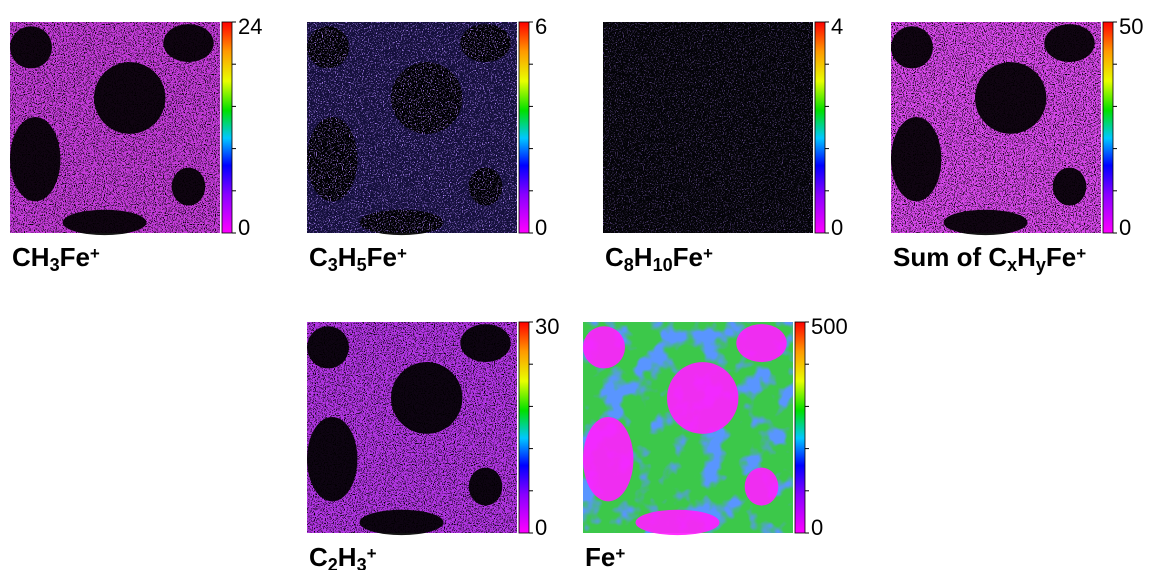 The width and height of the screenshot is (1160, 570). What do you see at coordinates (837, 26) in the screenshot?
I see `scale-max-label: 4` at bounding box center [837, 26].